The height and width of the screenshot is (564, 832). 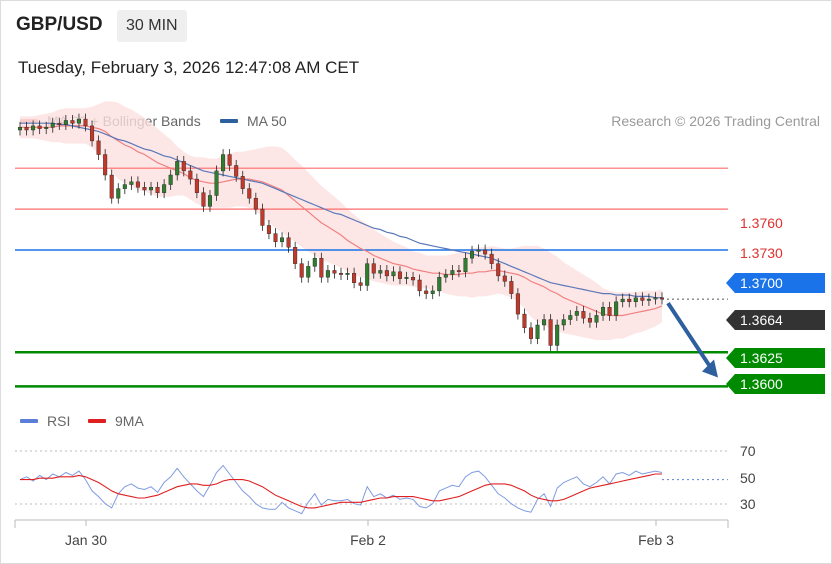 What do you see at coordinates (45, 421) in the screenshot?
I see `legend-rsi: RSI` at bounding box center [45, 421].